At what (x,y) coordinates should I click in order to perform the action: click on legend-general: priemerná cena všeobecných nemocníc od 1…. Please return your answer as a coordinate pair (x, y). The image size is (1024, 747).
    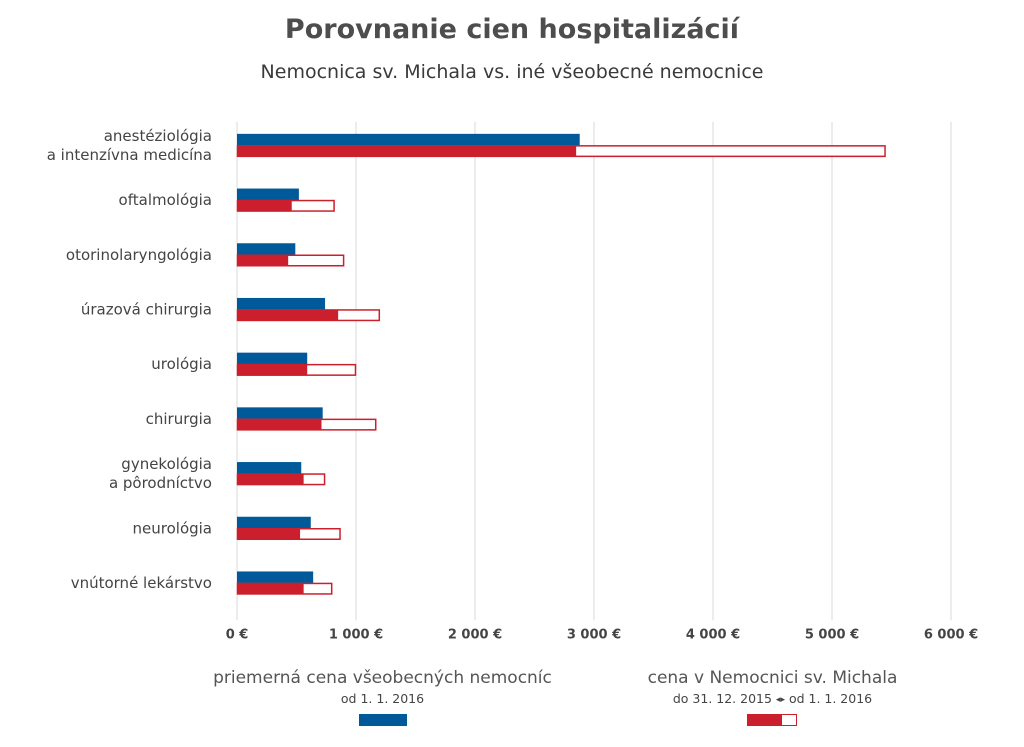
    Looking at the image, I should click on (382, 697).